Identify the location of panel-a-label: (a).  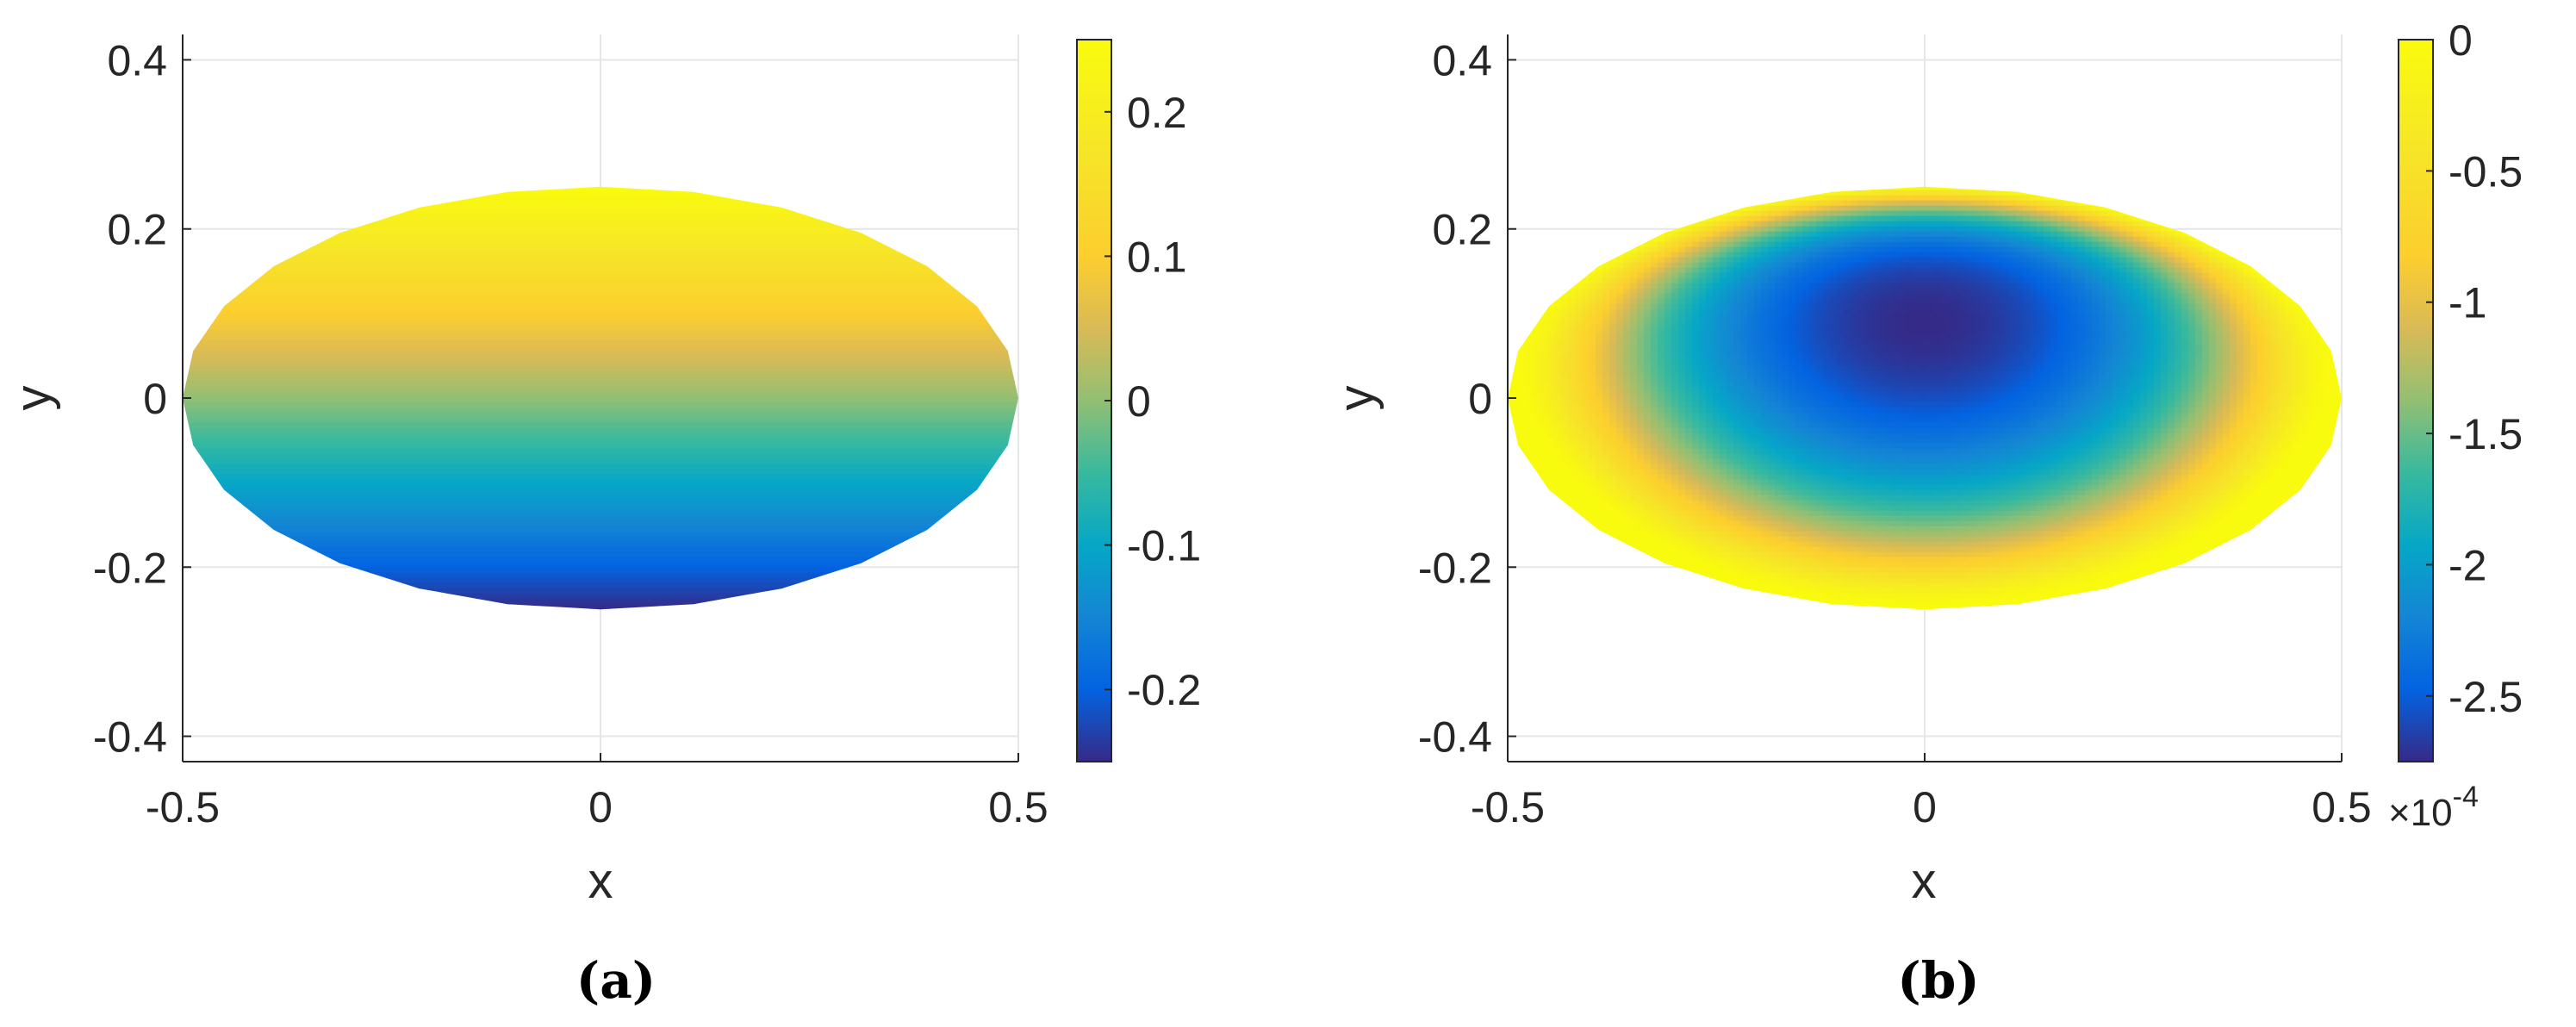
(616, 981).